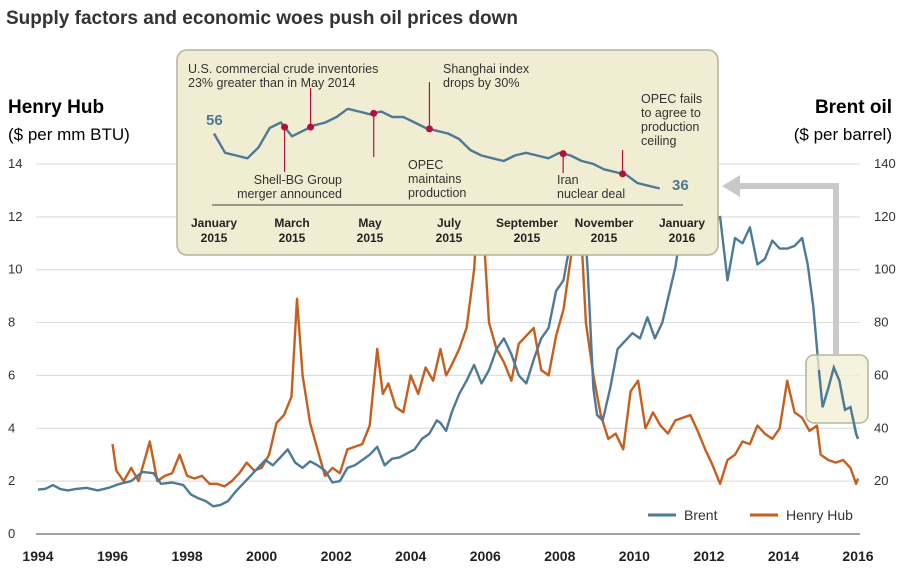  I want to click on left-tick-label: 6, so click(11, 374).